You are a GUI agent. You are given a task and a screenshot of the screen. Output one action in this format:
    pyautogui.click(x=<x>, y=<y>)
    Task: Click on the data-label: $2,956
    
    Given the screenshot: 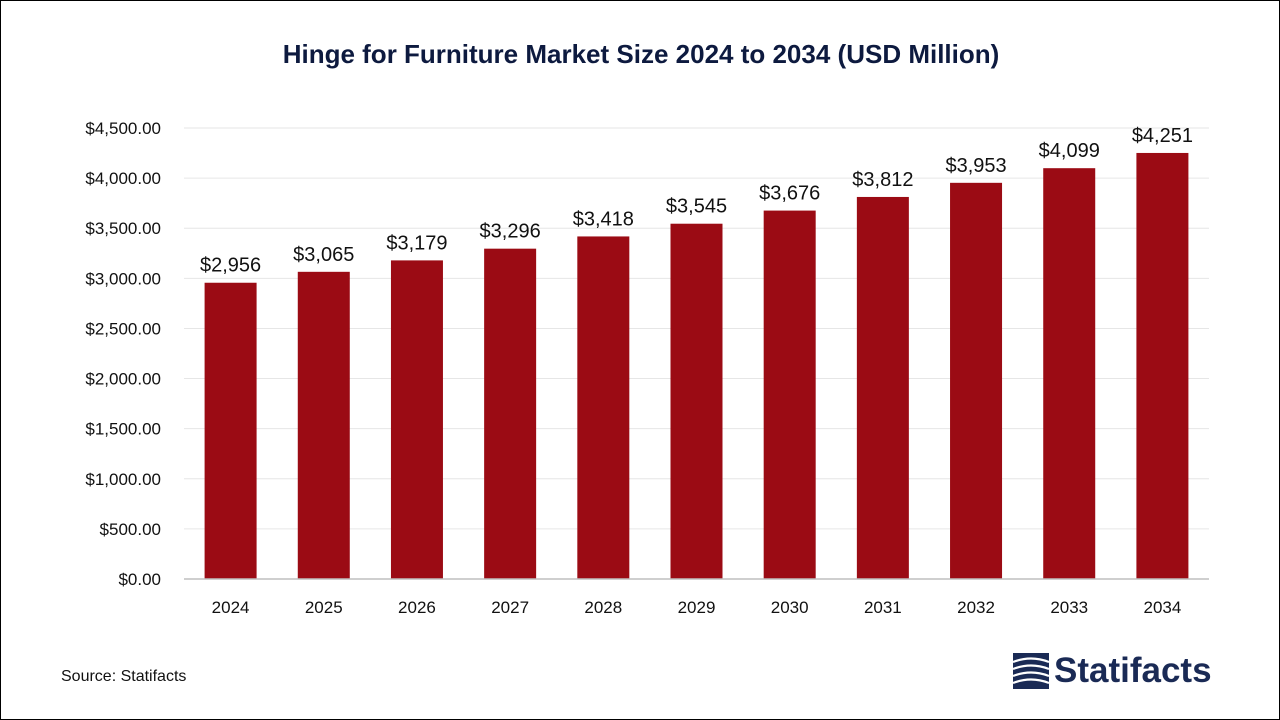 What is the action you would take?
    pyautogui.click(x=230, y=266)
    